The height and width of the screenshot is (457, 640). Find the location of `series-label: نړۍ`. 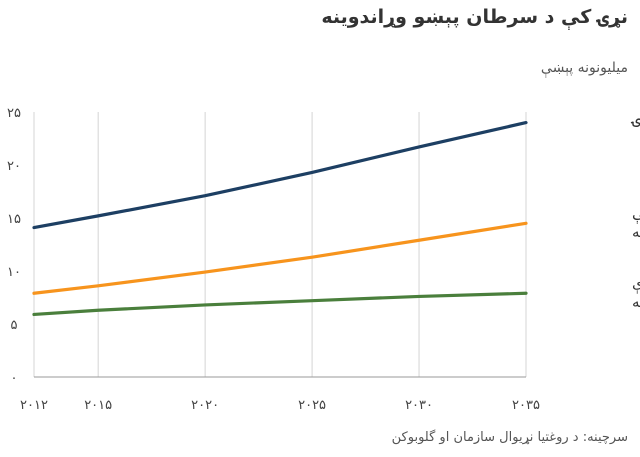

series-label: نړۍ is located at coordinates (635, 120).